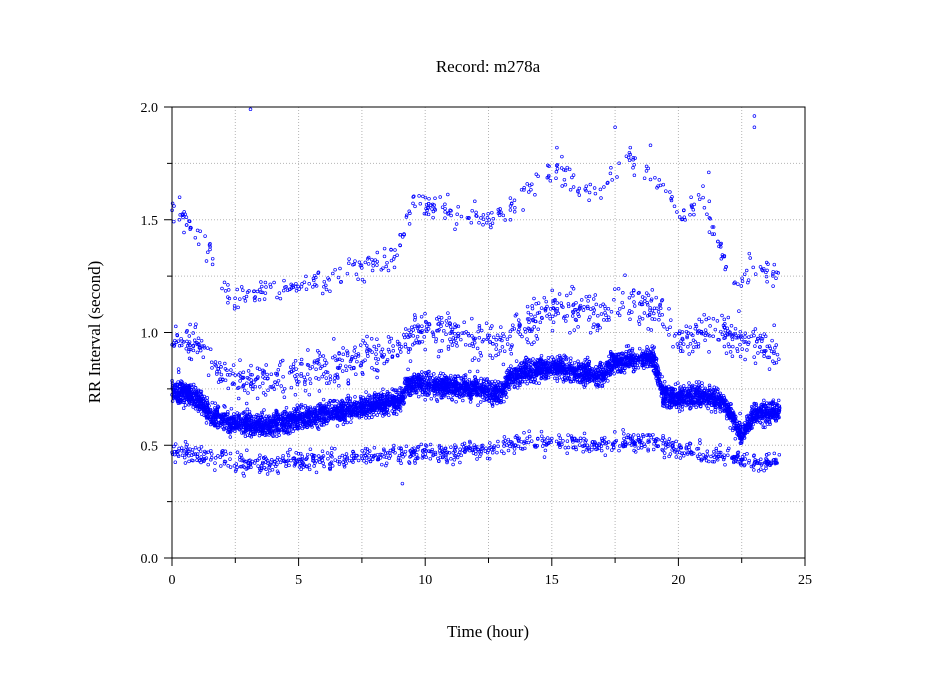 The image size is (949, 697). I want to click on chart-title: Record: m278a, so click(488, 66).